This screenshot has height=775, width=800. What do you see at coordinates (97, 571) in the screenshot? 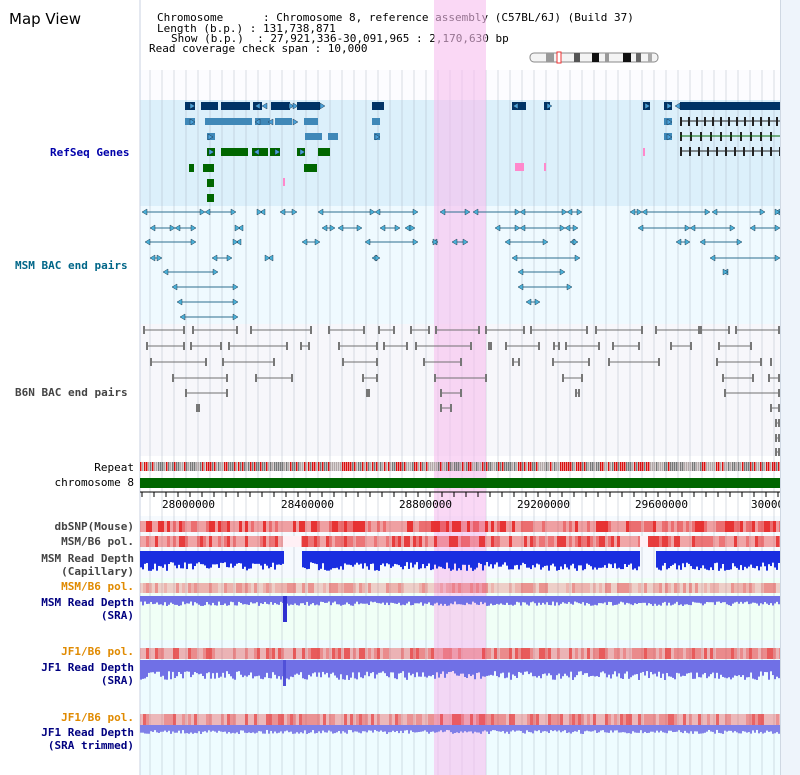
I see `track-label-msm-depth-cap-sub: (Capillary)` at bounding box center [97, 571].